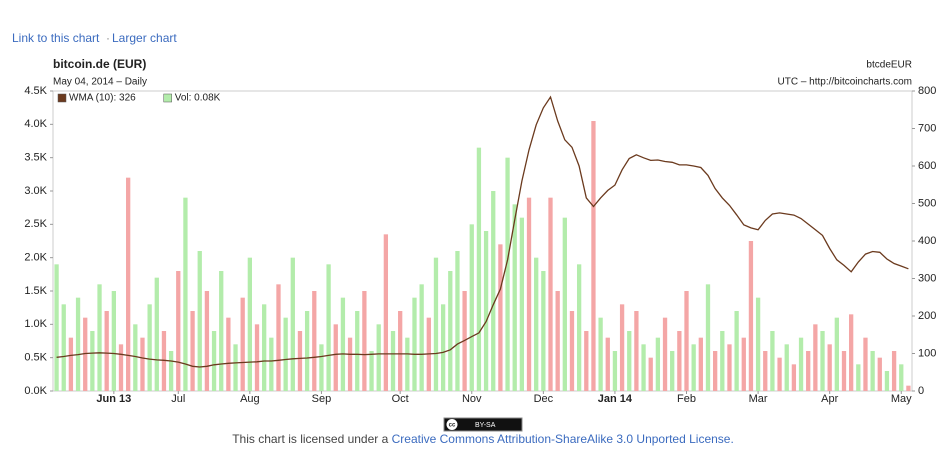  I want to click on larger-chart-link: Larger chart, so click(144, 38).